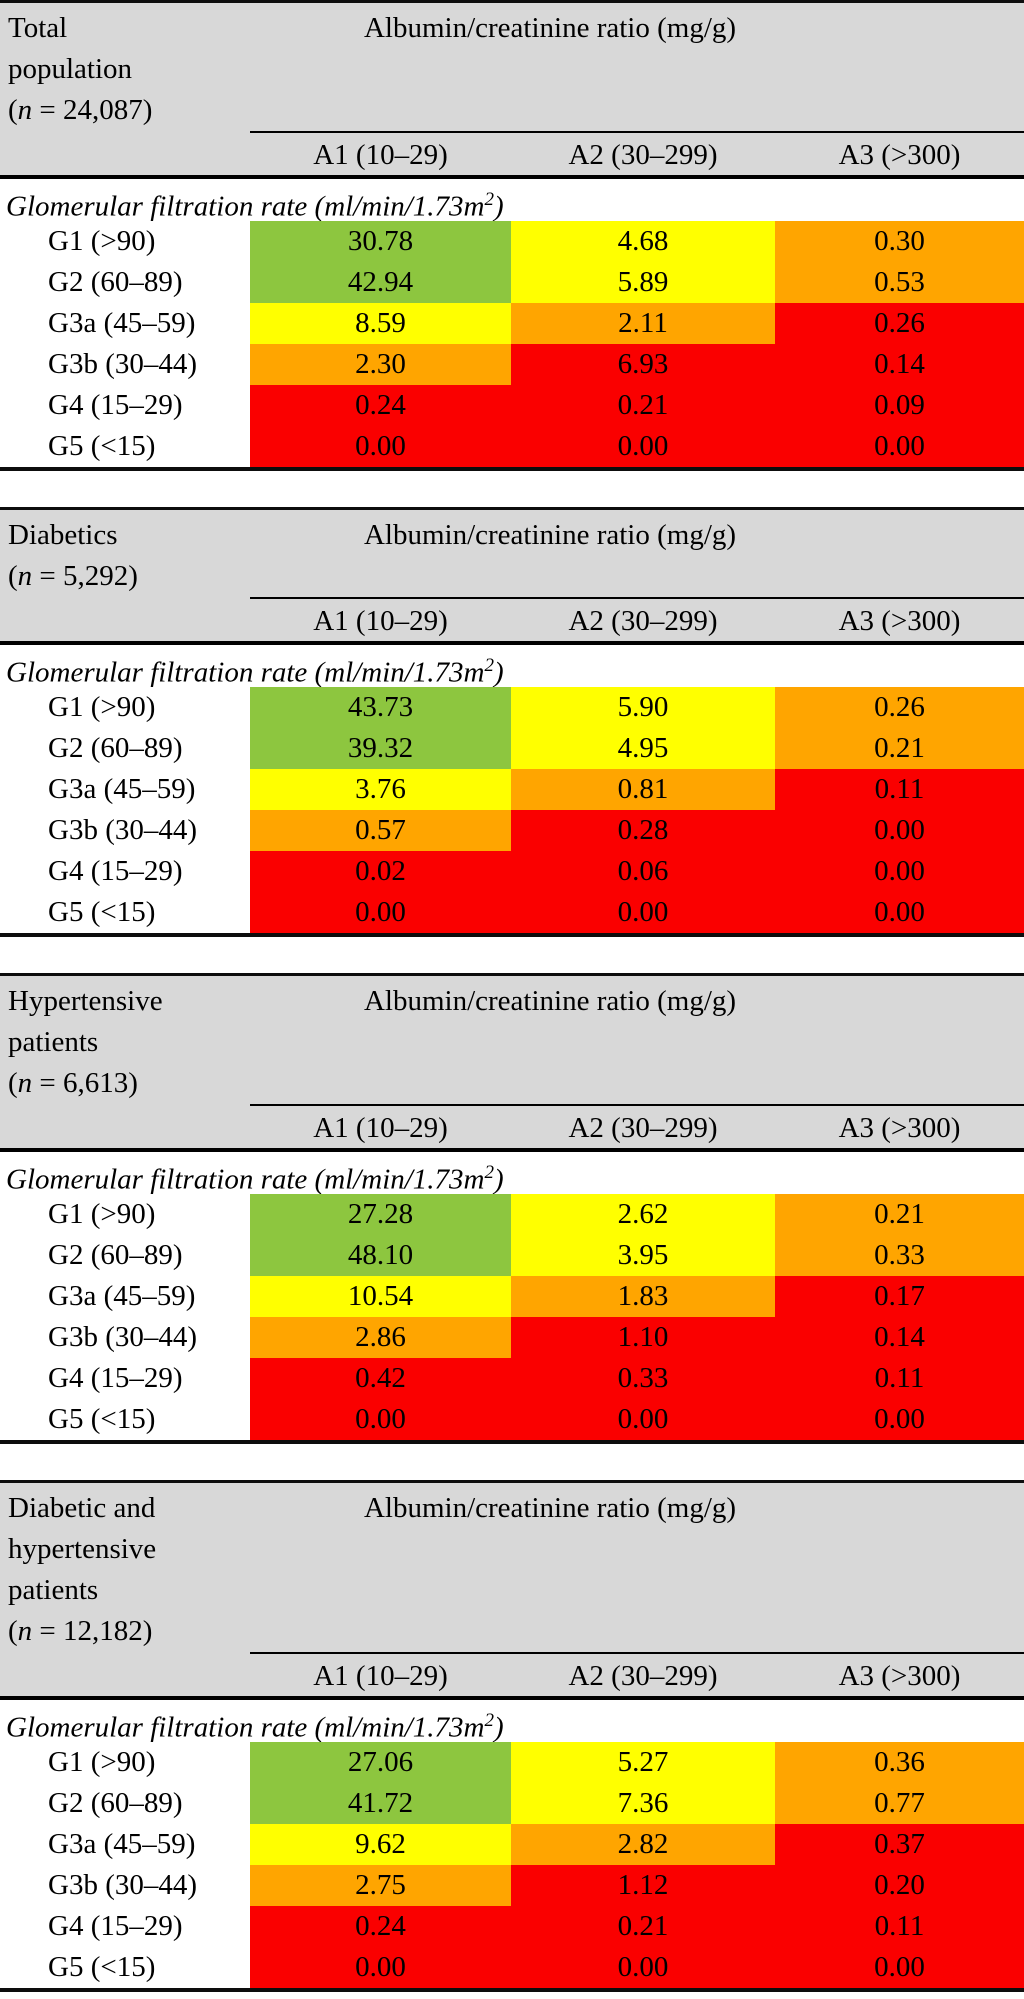  I want to click on population-count: (n = 12,182), so click(82, 1631).